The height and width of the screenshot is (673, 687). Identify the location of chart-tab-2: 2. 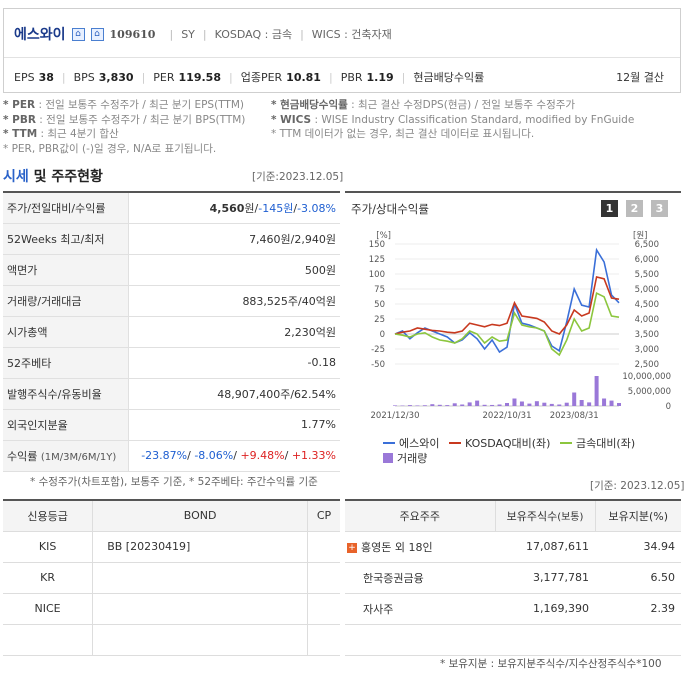
(634, 208).